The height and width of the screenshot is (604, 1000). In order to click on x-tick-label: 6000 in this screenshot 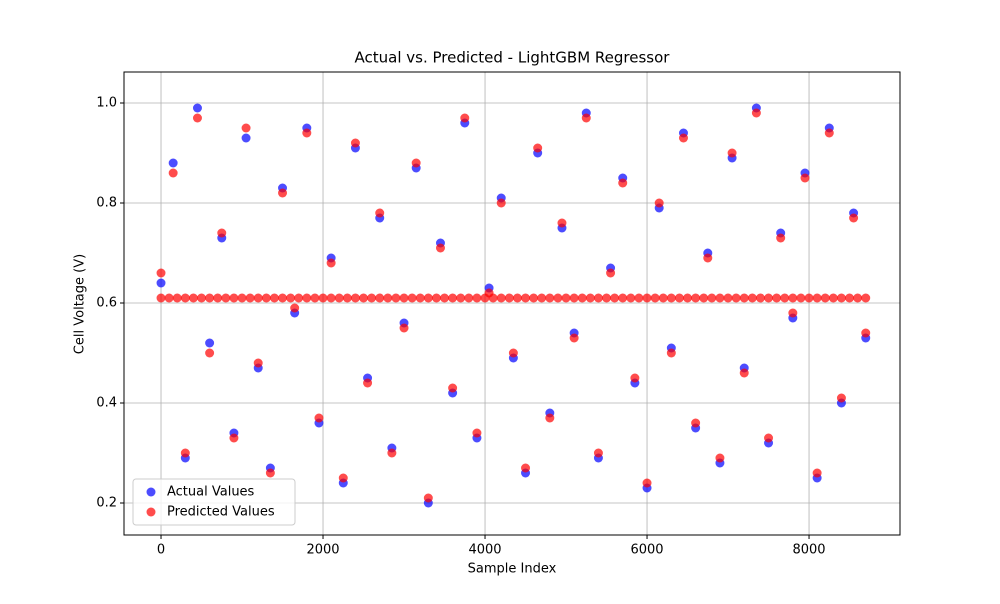, I will do `click(646, 550)`.